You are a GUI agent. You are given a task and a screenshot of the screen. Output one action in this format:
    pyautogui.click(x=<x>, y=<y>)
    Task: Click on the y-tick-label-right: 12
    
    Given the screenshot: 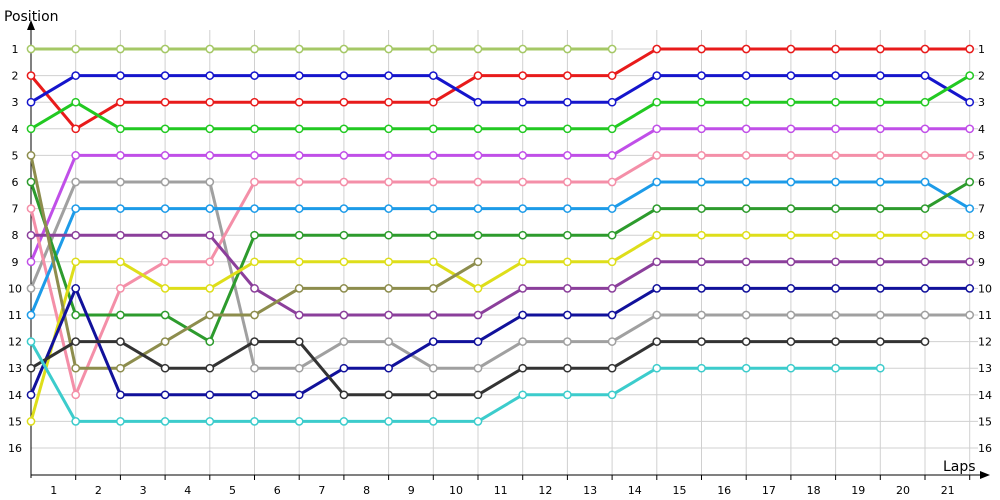 What is the action you would take?
    pyautogui.click(x=985, y=342)
    